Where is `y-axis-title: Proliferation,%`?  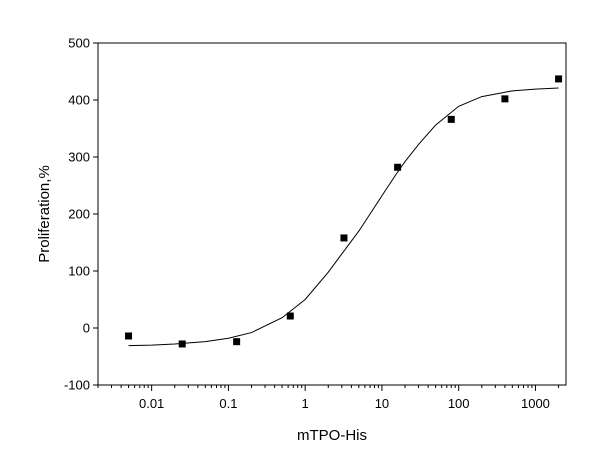 y-axis-title: Proliferation,% is located at coordinates (44, 214).